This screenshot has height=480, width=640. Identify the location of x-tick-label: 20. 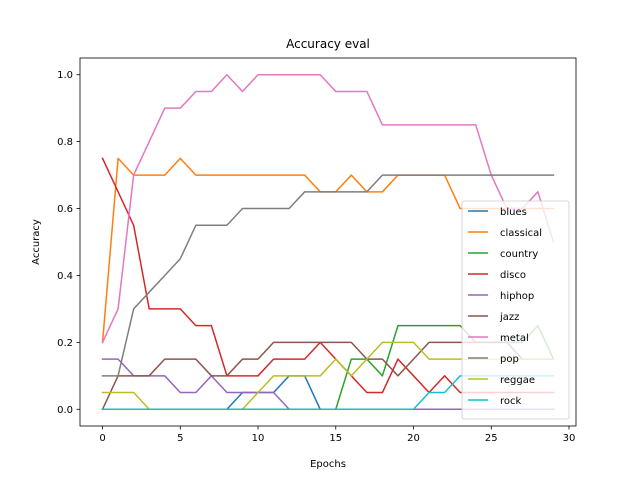
(413, 438).